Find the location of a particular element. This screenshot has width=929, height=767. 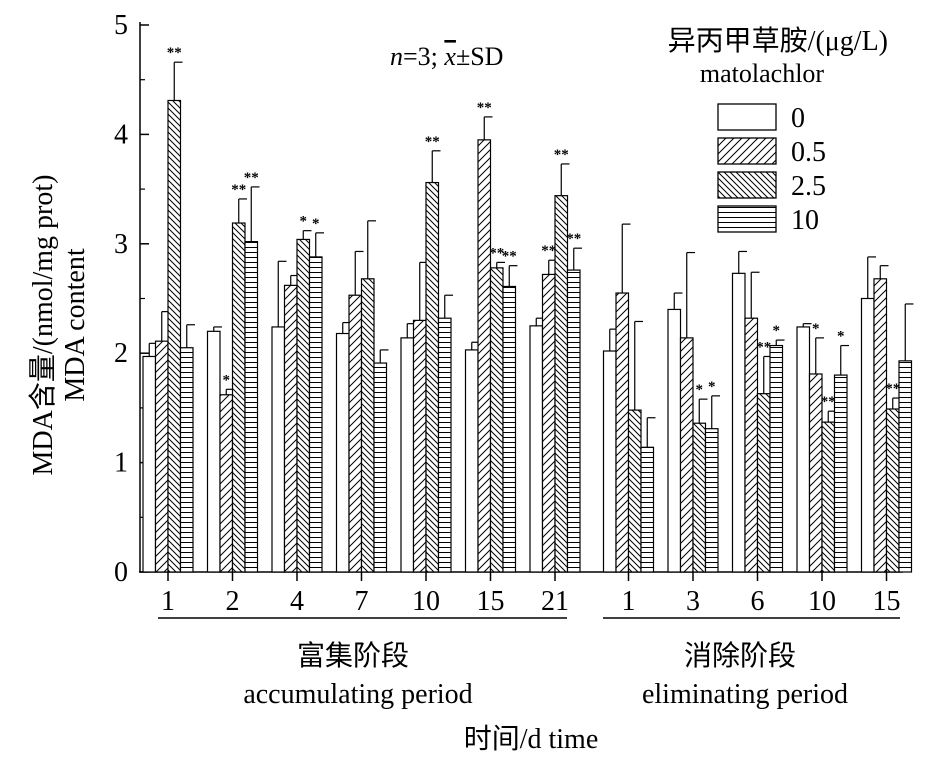

legend-title-en: matolachlor is located at coordinates (762, 73).